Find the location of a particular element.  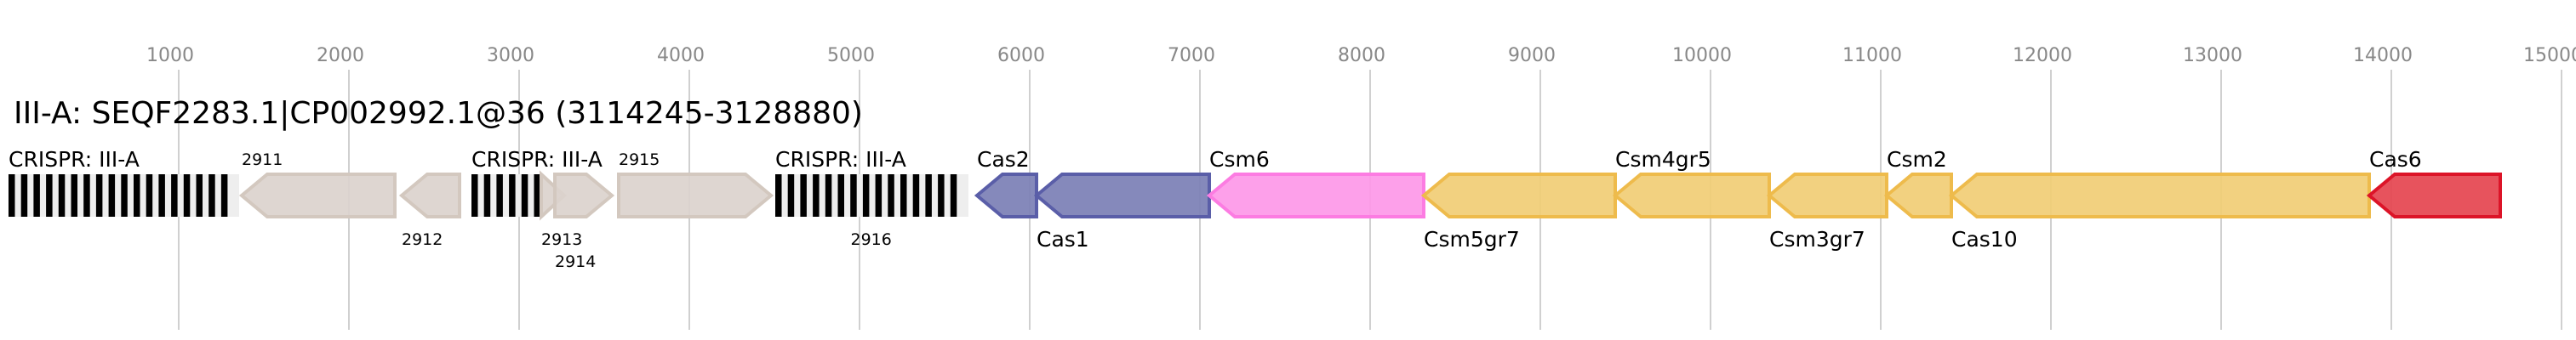

gene-label: Csm5gr7 is located at coordinates (1472, 239).